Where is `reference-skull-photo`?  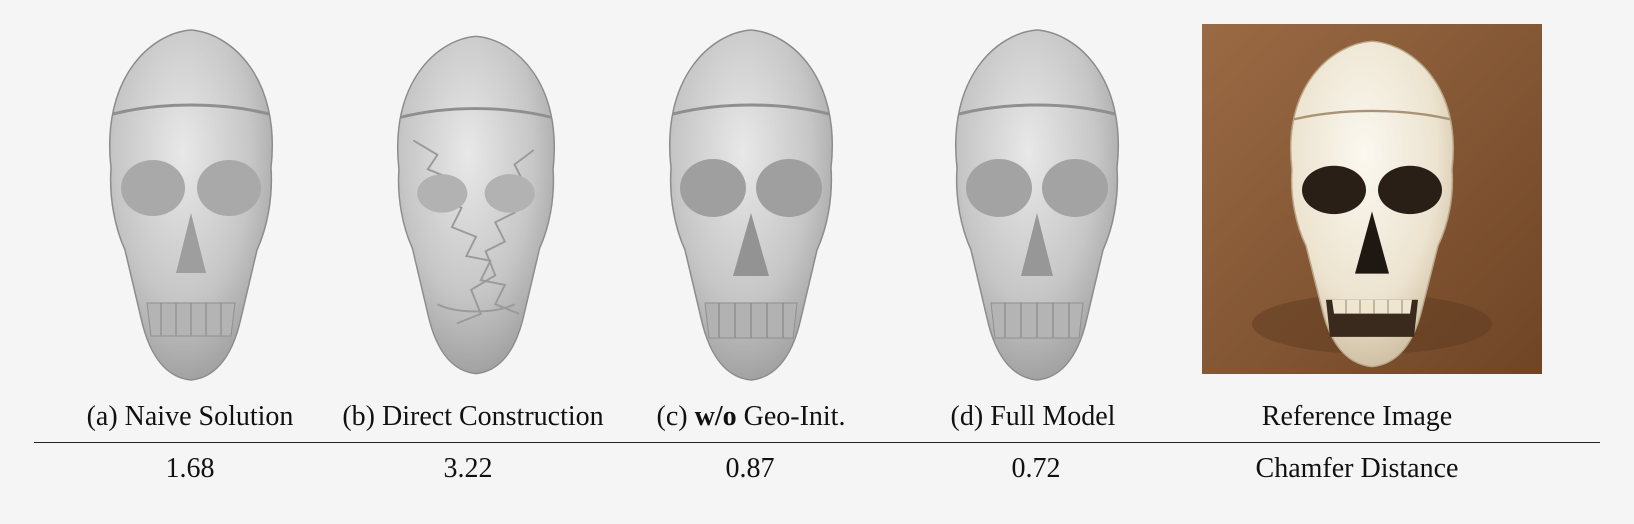
reference-skull-photo is located at coordinates (1372, 199).